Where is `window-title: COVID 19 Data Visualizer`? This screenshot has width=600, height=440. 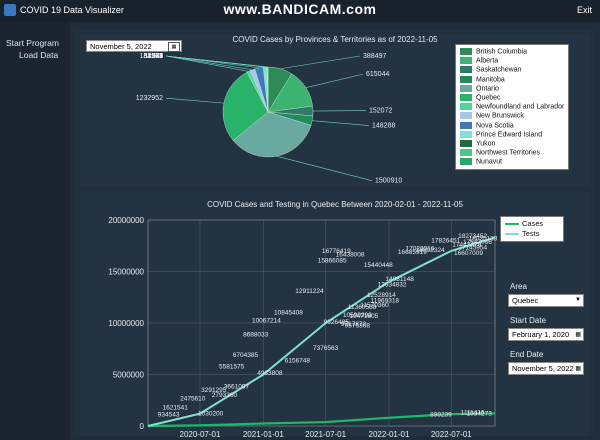
window-title: COVID 19 Data Visualizer is located at coordinates (72, 10).